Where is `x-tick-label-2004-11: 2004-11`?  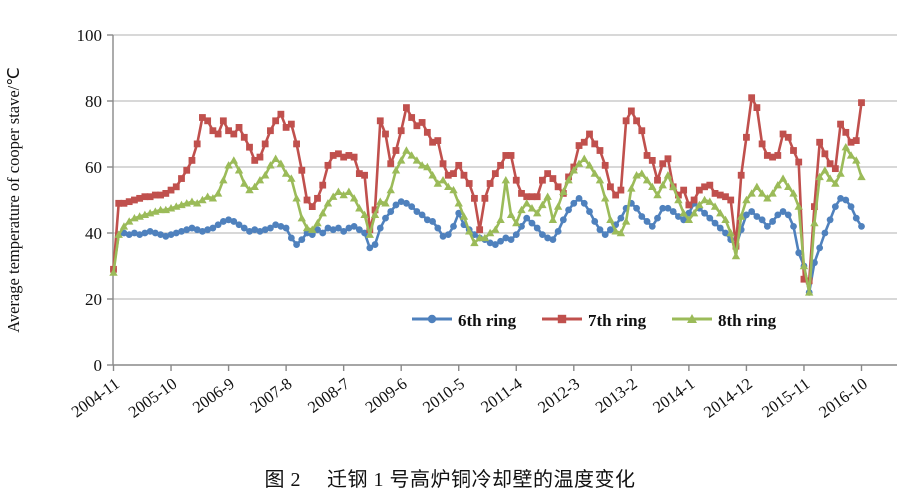 x-tick-label-2004-11: 2004-11 is located at coordinates (95, 397).